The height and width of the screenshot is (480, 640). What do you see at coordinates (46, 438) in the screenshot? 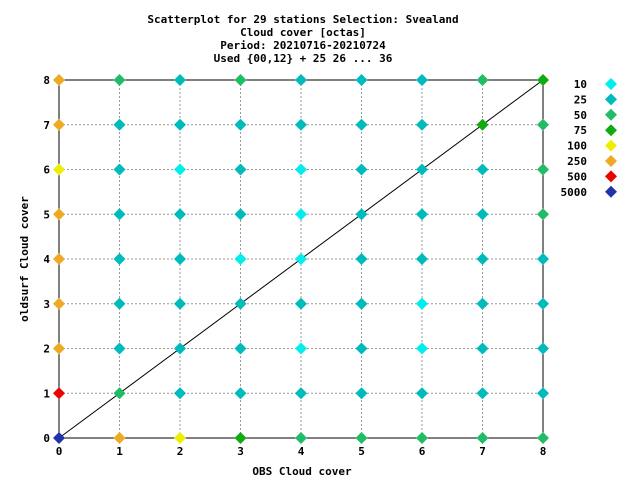
I see `y-tick-label: 0` at bounding box center [46, 438].